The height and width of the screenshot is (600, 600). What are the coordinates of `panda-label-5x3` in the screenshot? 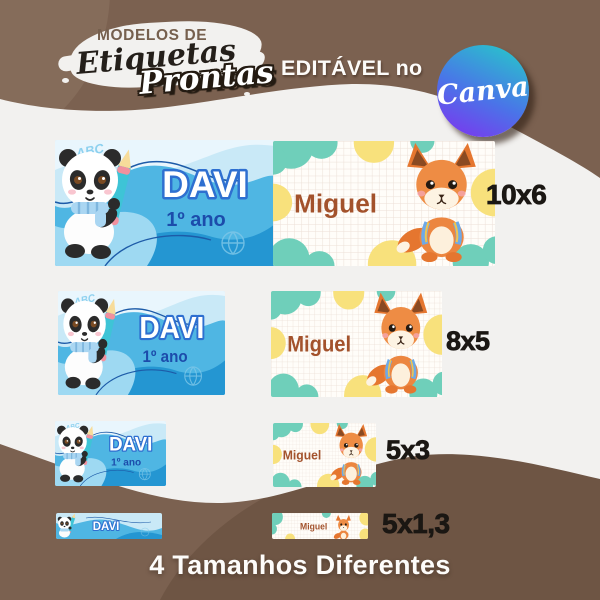 It's located at (110, 453).